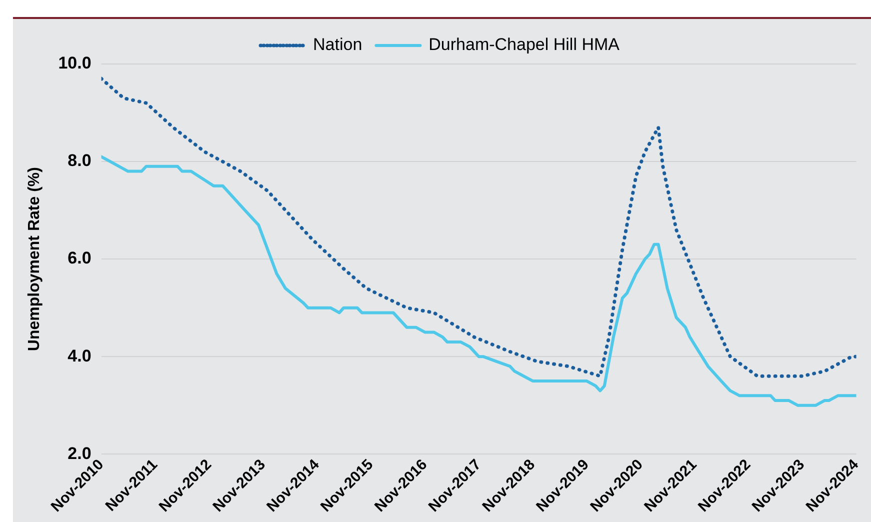 This screenshot has width=871, height=522. Describe the element at coordinates (80, 258) in the screenshot. I see `y-tick-label: 6.0` at that location.